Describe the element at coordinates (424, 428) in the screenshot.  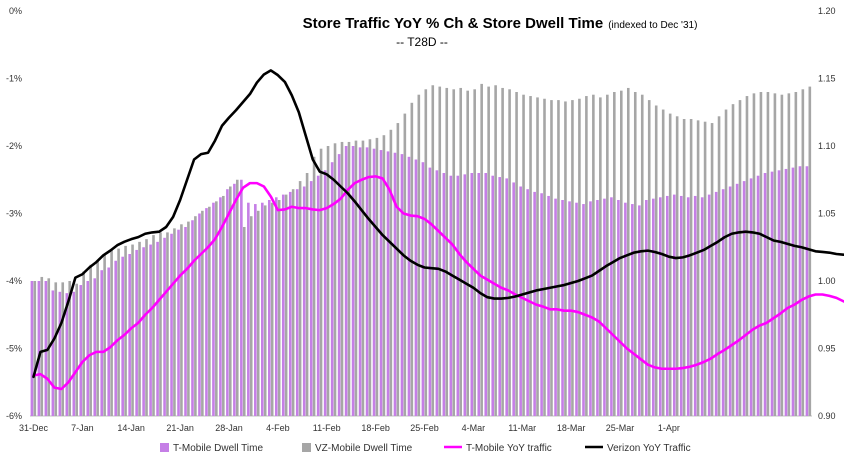
I see `x-axis-tick-label: 25-Feb` at that location.